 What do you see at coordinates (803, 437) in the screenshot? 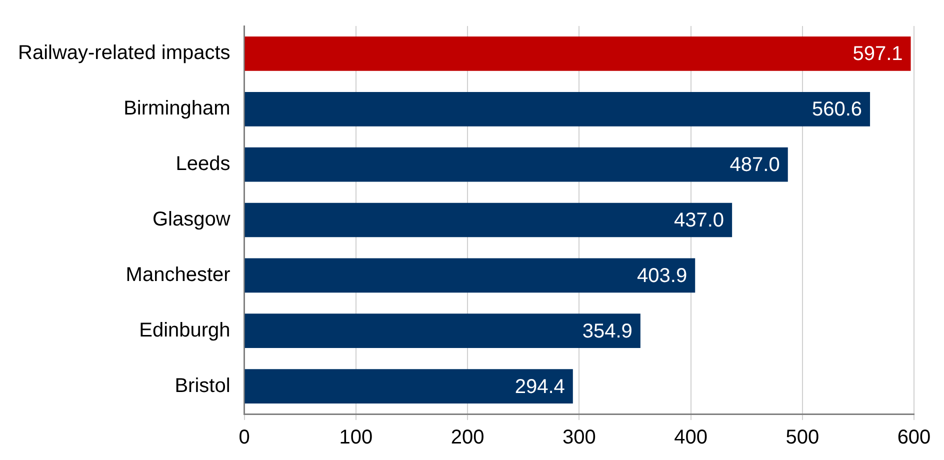
I see `x-tick-label: 500` at bounding box center [803, 437].